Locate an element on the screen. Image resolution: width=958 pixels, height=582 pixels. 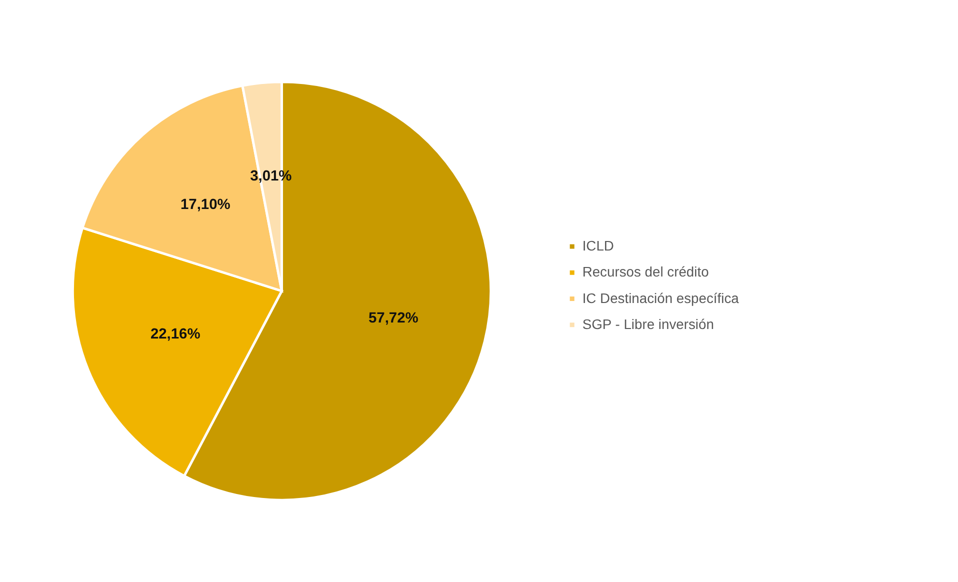
legend-label: SGP - Libre inversión is located at coordinates (648, 324).